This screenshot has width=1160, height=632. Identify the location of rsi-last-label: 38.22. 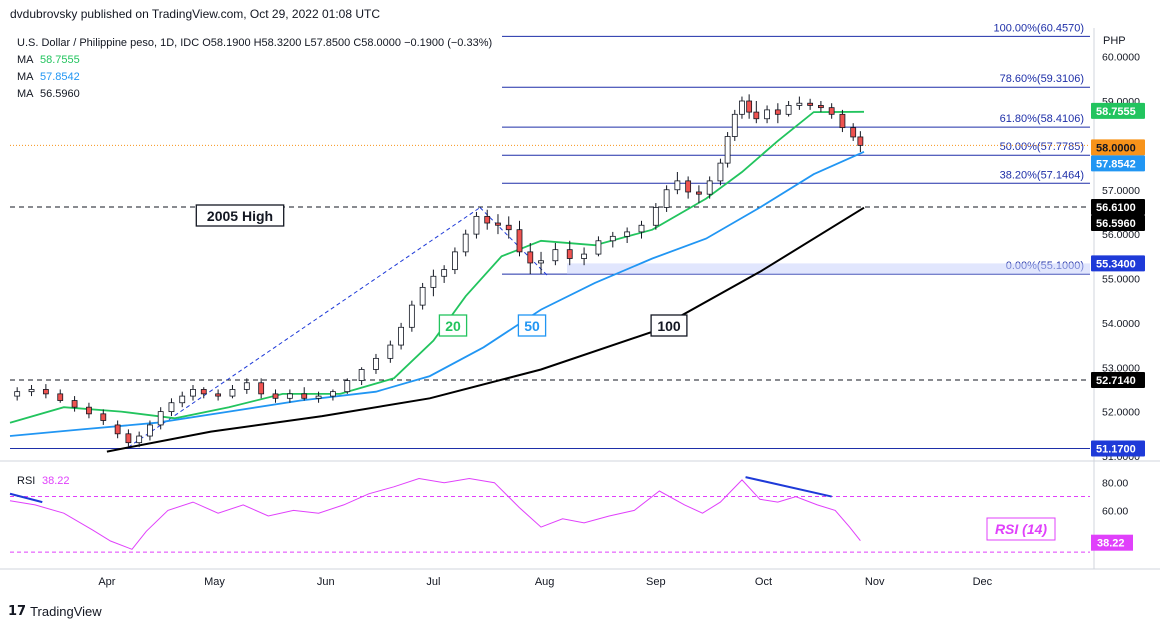
(1112, 542).